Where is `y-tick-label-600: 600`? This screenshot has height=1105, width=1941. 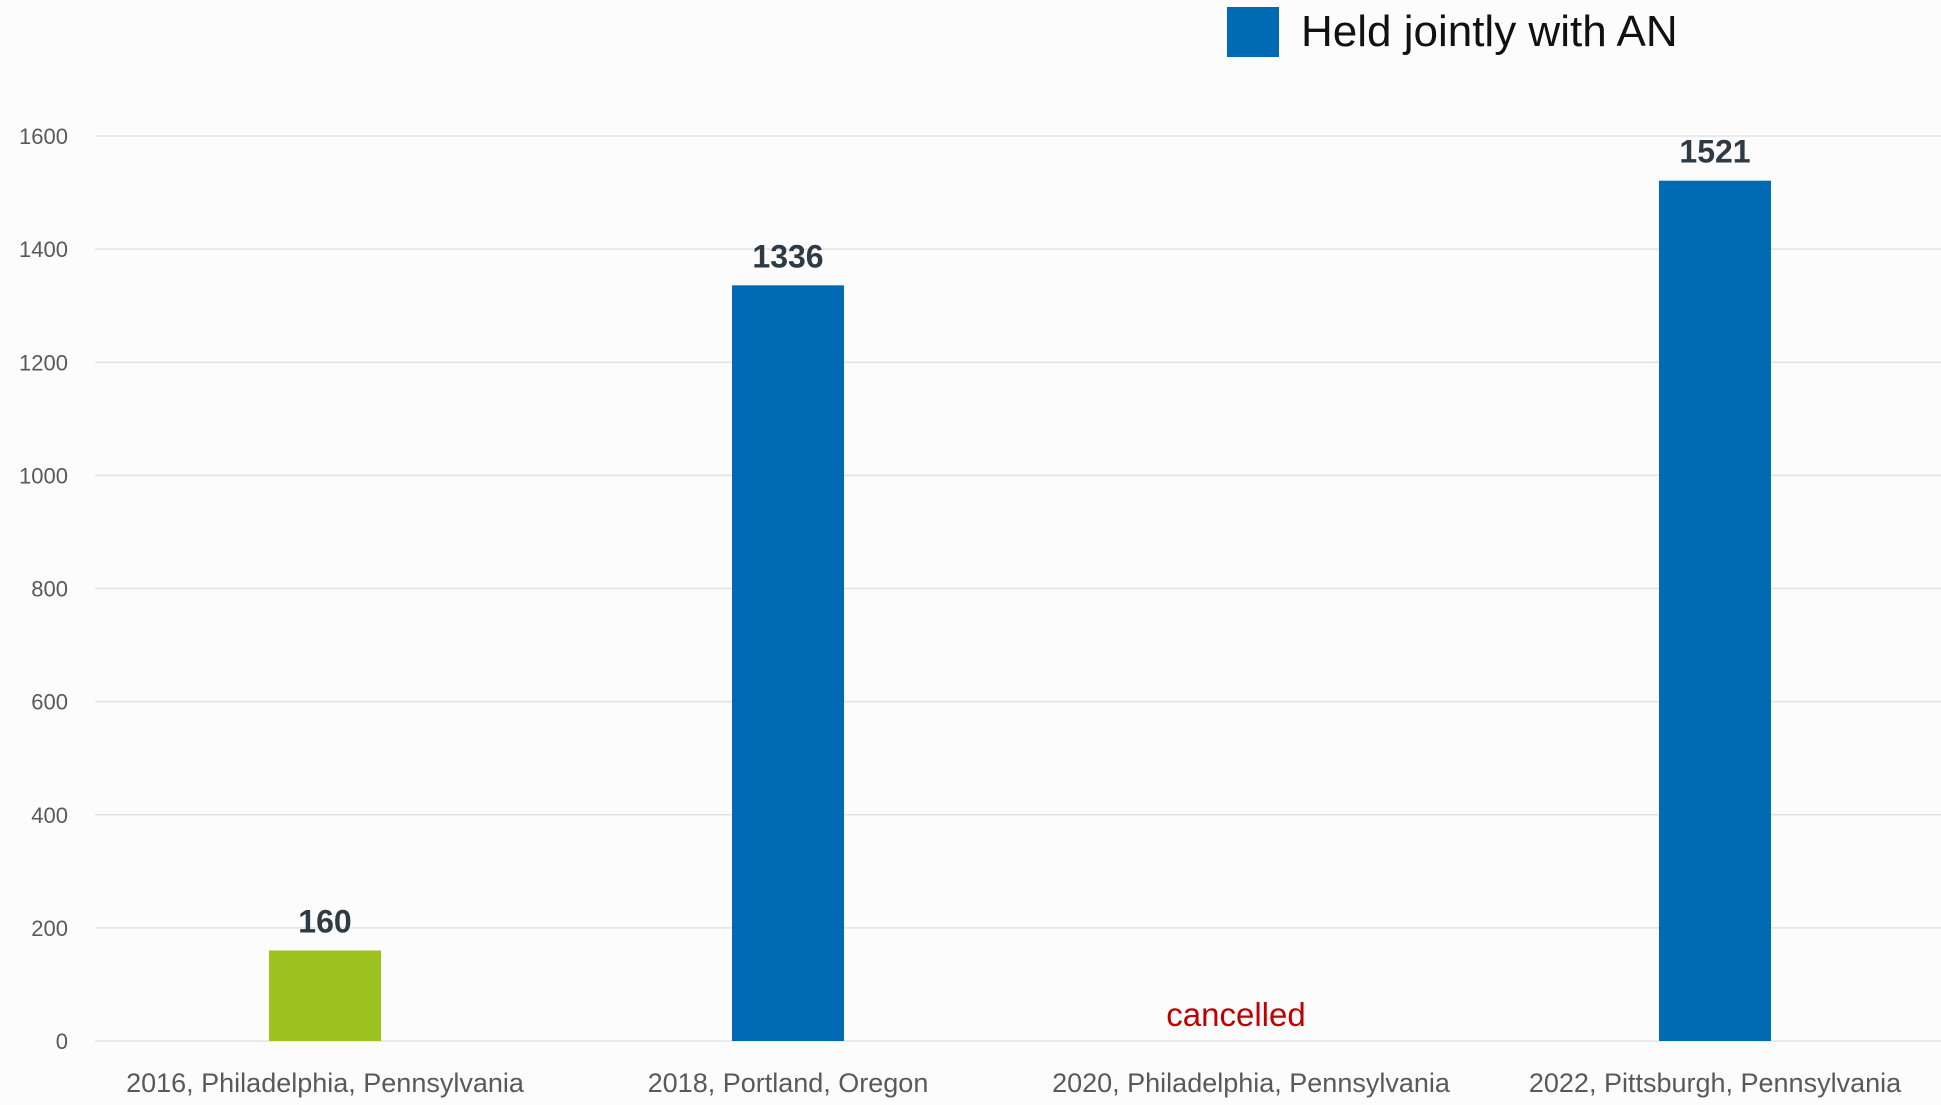 y-tick-label-600: 600 is located at coordinates (49, 702).